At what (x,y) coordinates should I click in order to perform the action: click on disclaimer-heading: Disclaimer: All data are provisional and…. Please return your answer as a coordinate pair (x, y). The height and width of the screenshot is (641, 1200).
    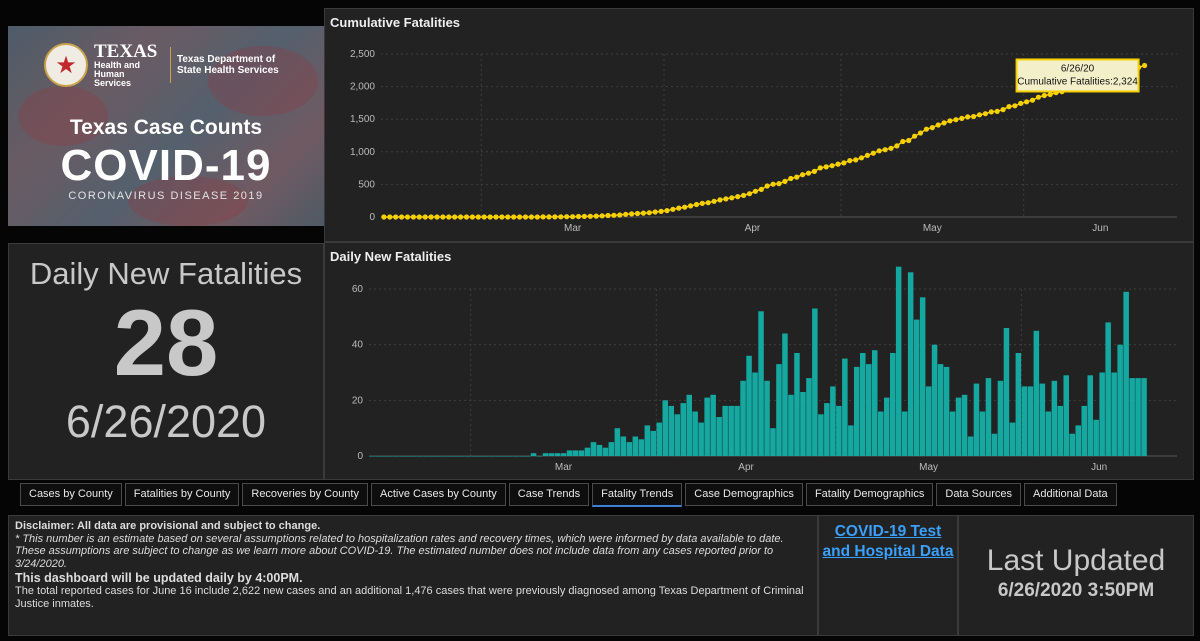
    Looking at the image, I should click on (413, 526).